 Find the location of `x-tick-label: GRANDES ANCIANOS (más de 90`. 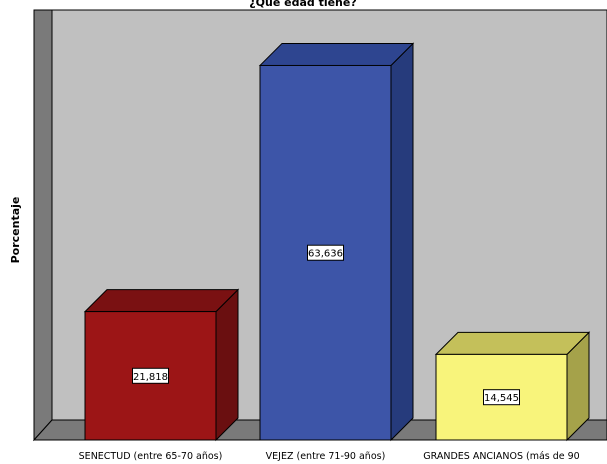

x-tick-label: GRANDES ANCIANOS (más de 90 is located at coordinates (501, 456).